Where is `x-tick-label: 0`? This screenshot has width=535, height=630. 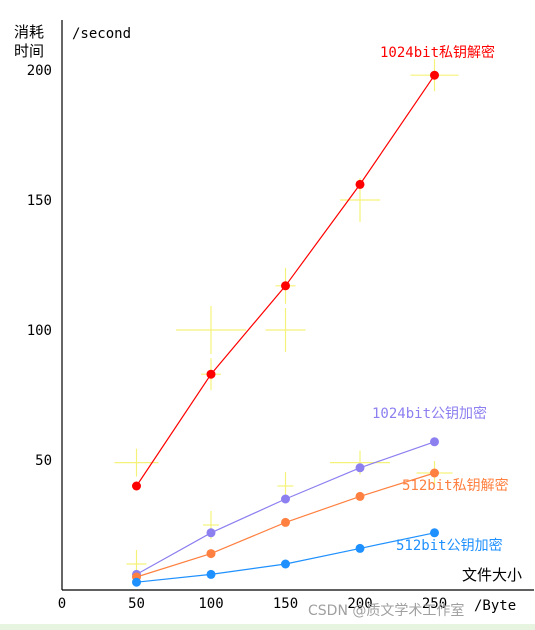
x-tick-label: 0 is located at coordinates (62, 604).